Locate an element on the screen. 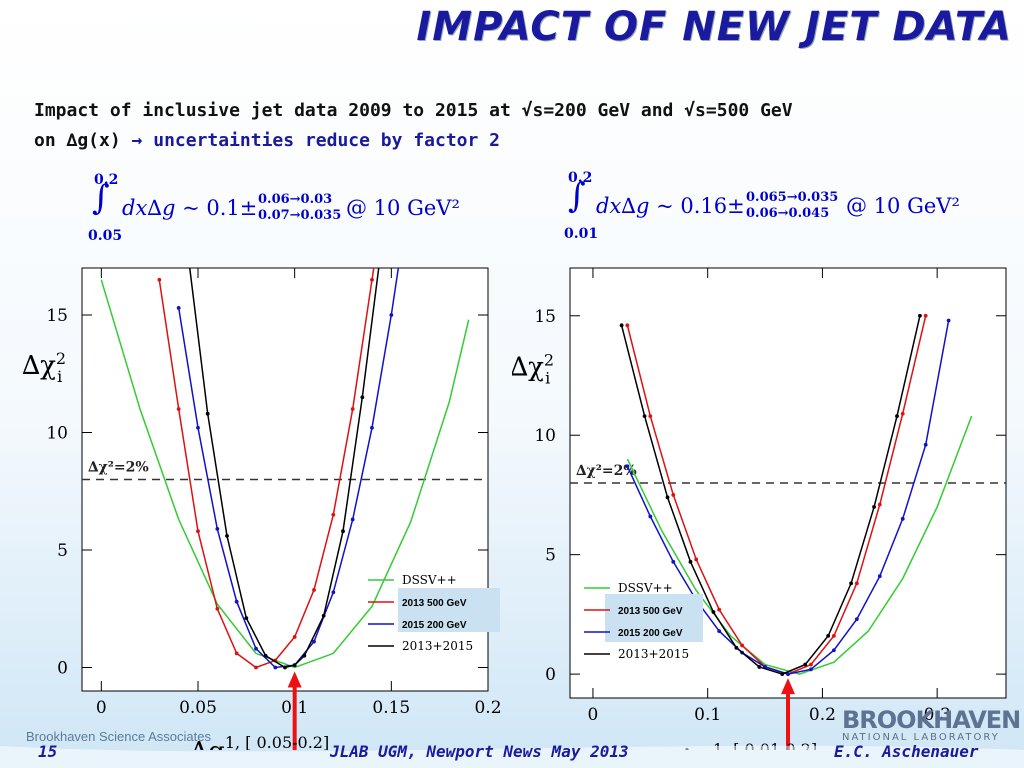  integral-sign: ∫ is located at coordinates (101, 198).